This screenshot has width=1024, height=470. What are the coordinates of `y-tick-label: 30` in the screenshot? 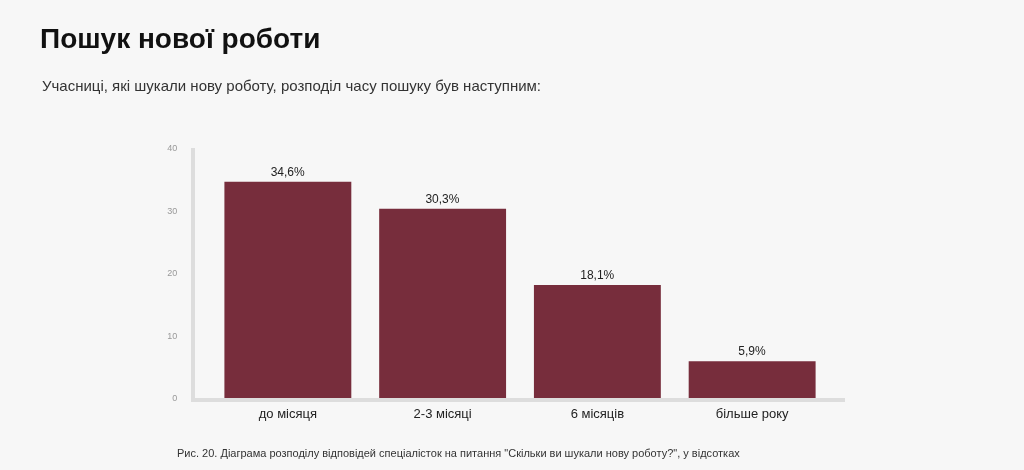 It's located at (172, 210).